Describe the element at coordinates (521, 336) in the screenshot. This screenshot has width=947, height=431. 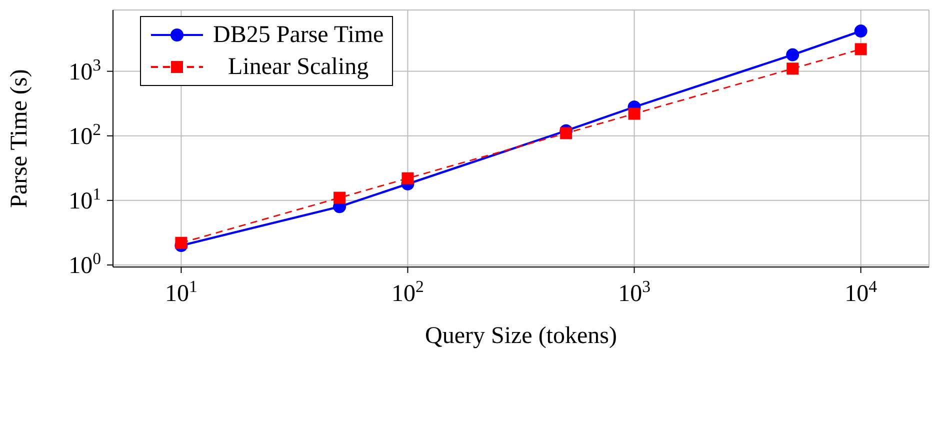
I see `x-axis-title: Query Size (tokens)` at that location.